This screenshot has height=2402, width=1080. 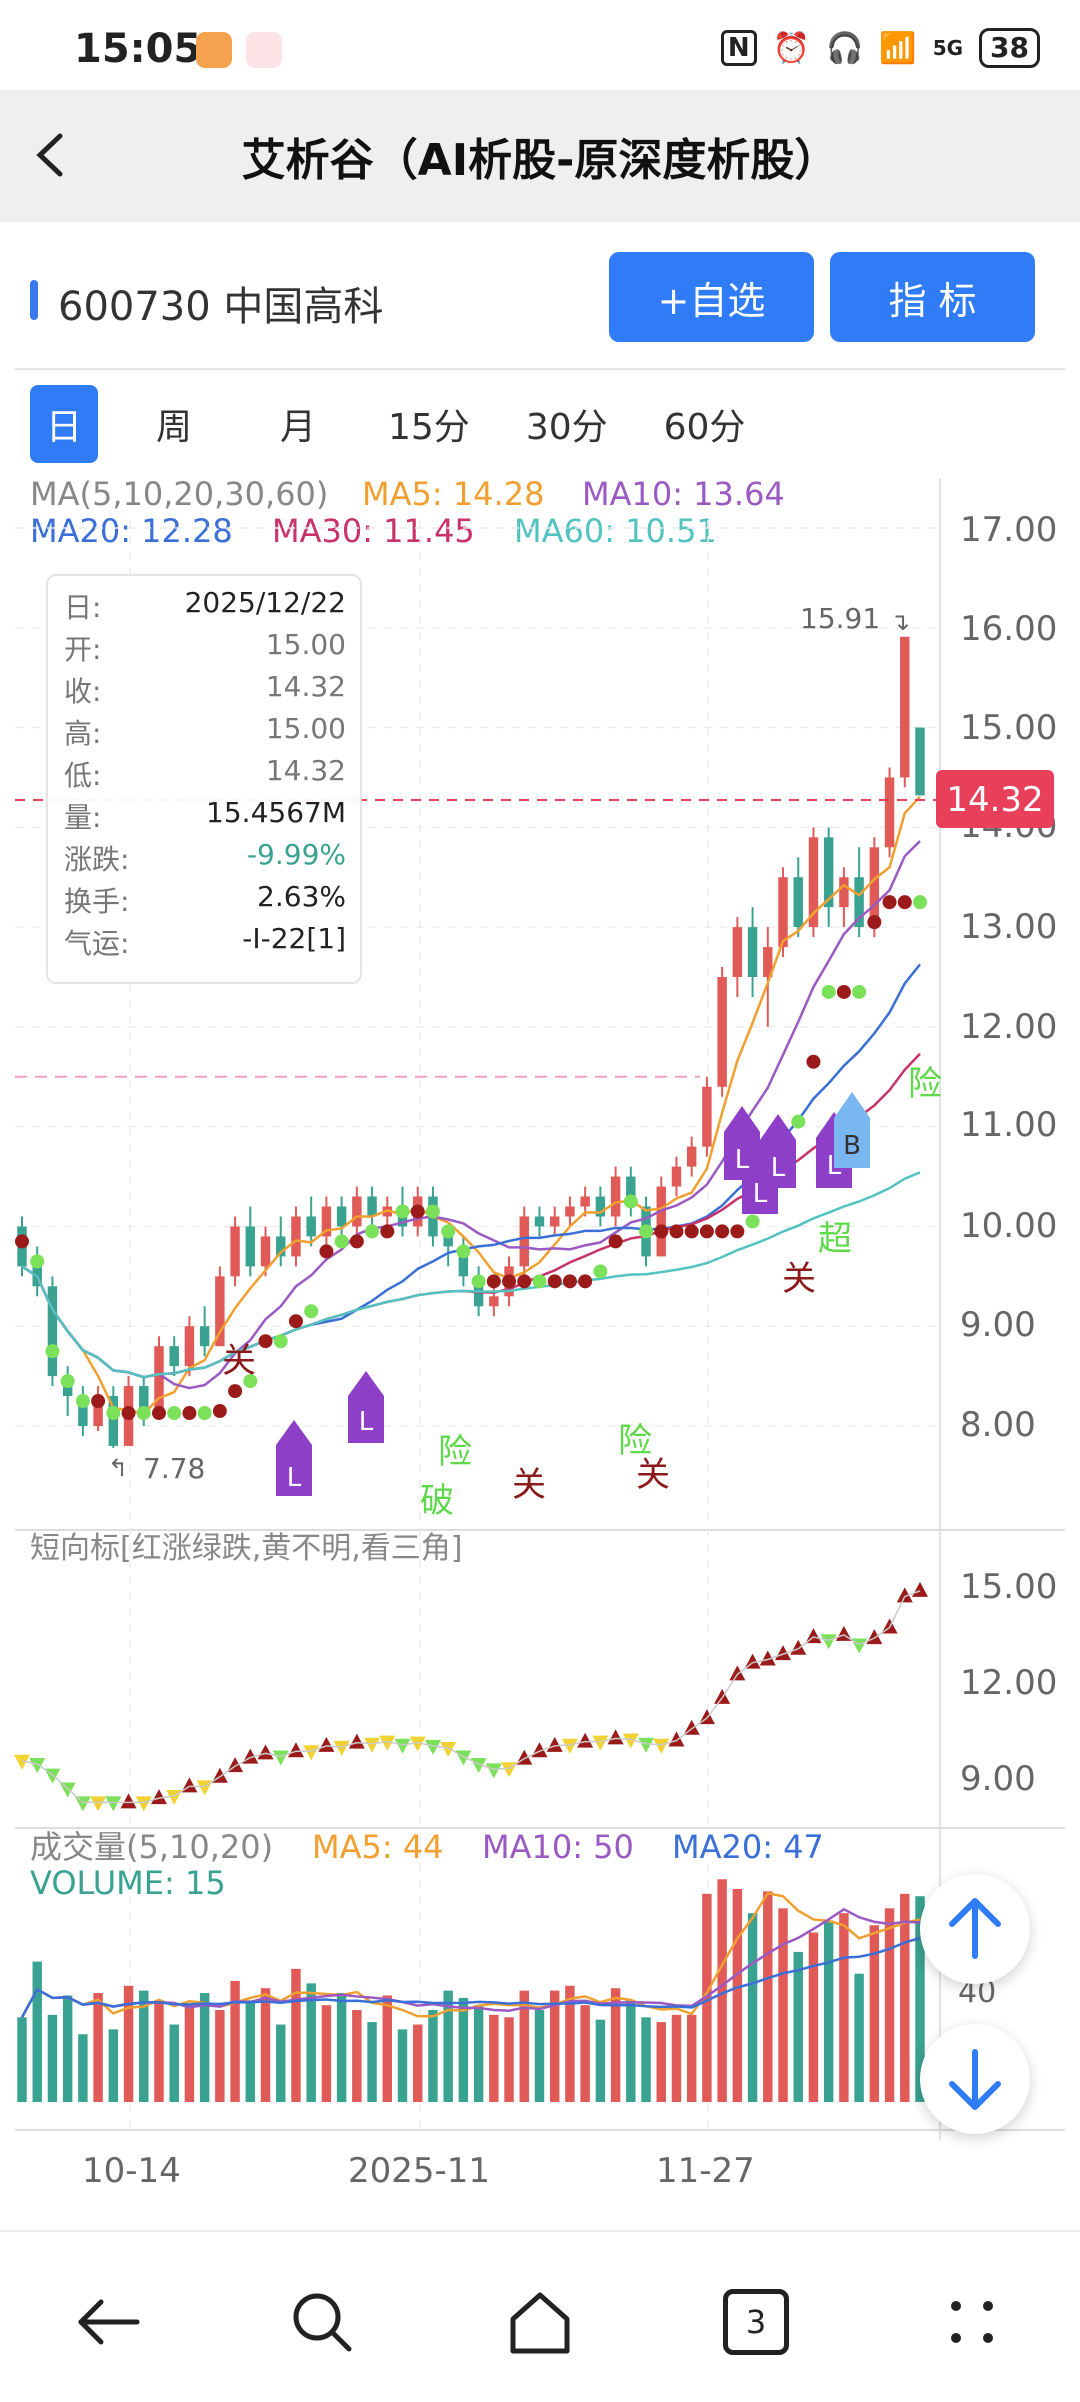 I want to click on info-row: 涨跌: -9.99%, so click(x=205, y=859).